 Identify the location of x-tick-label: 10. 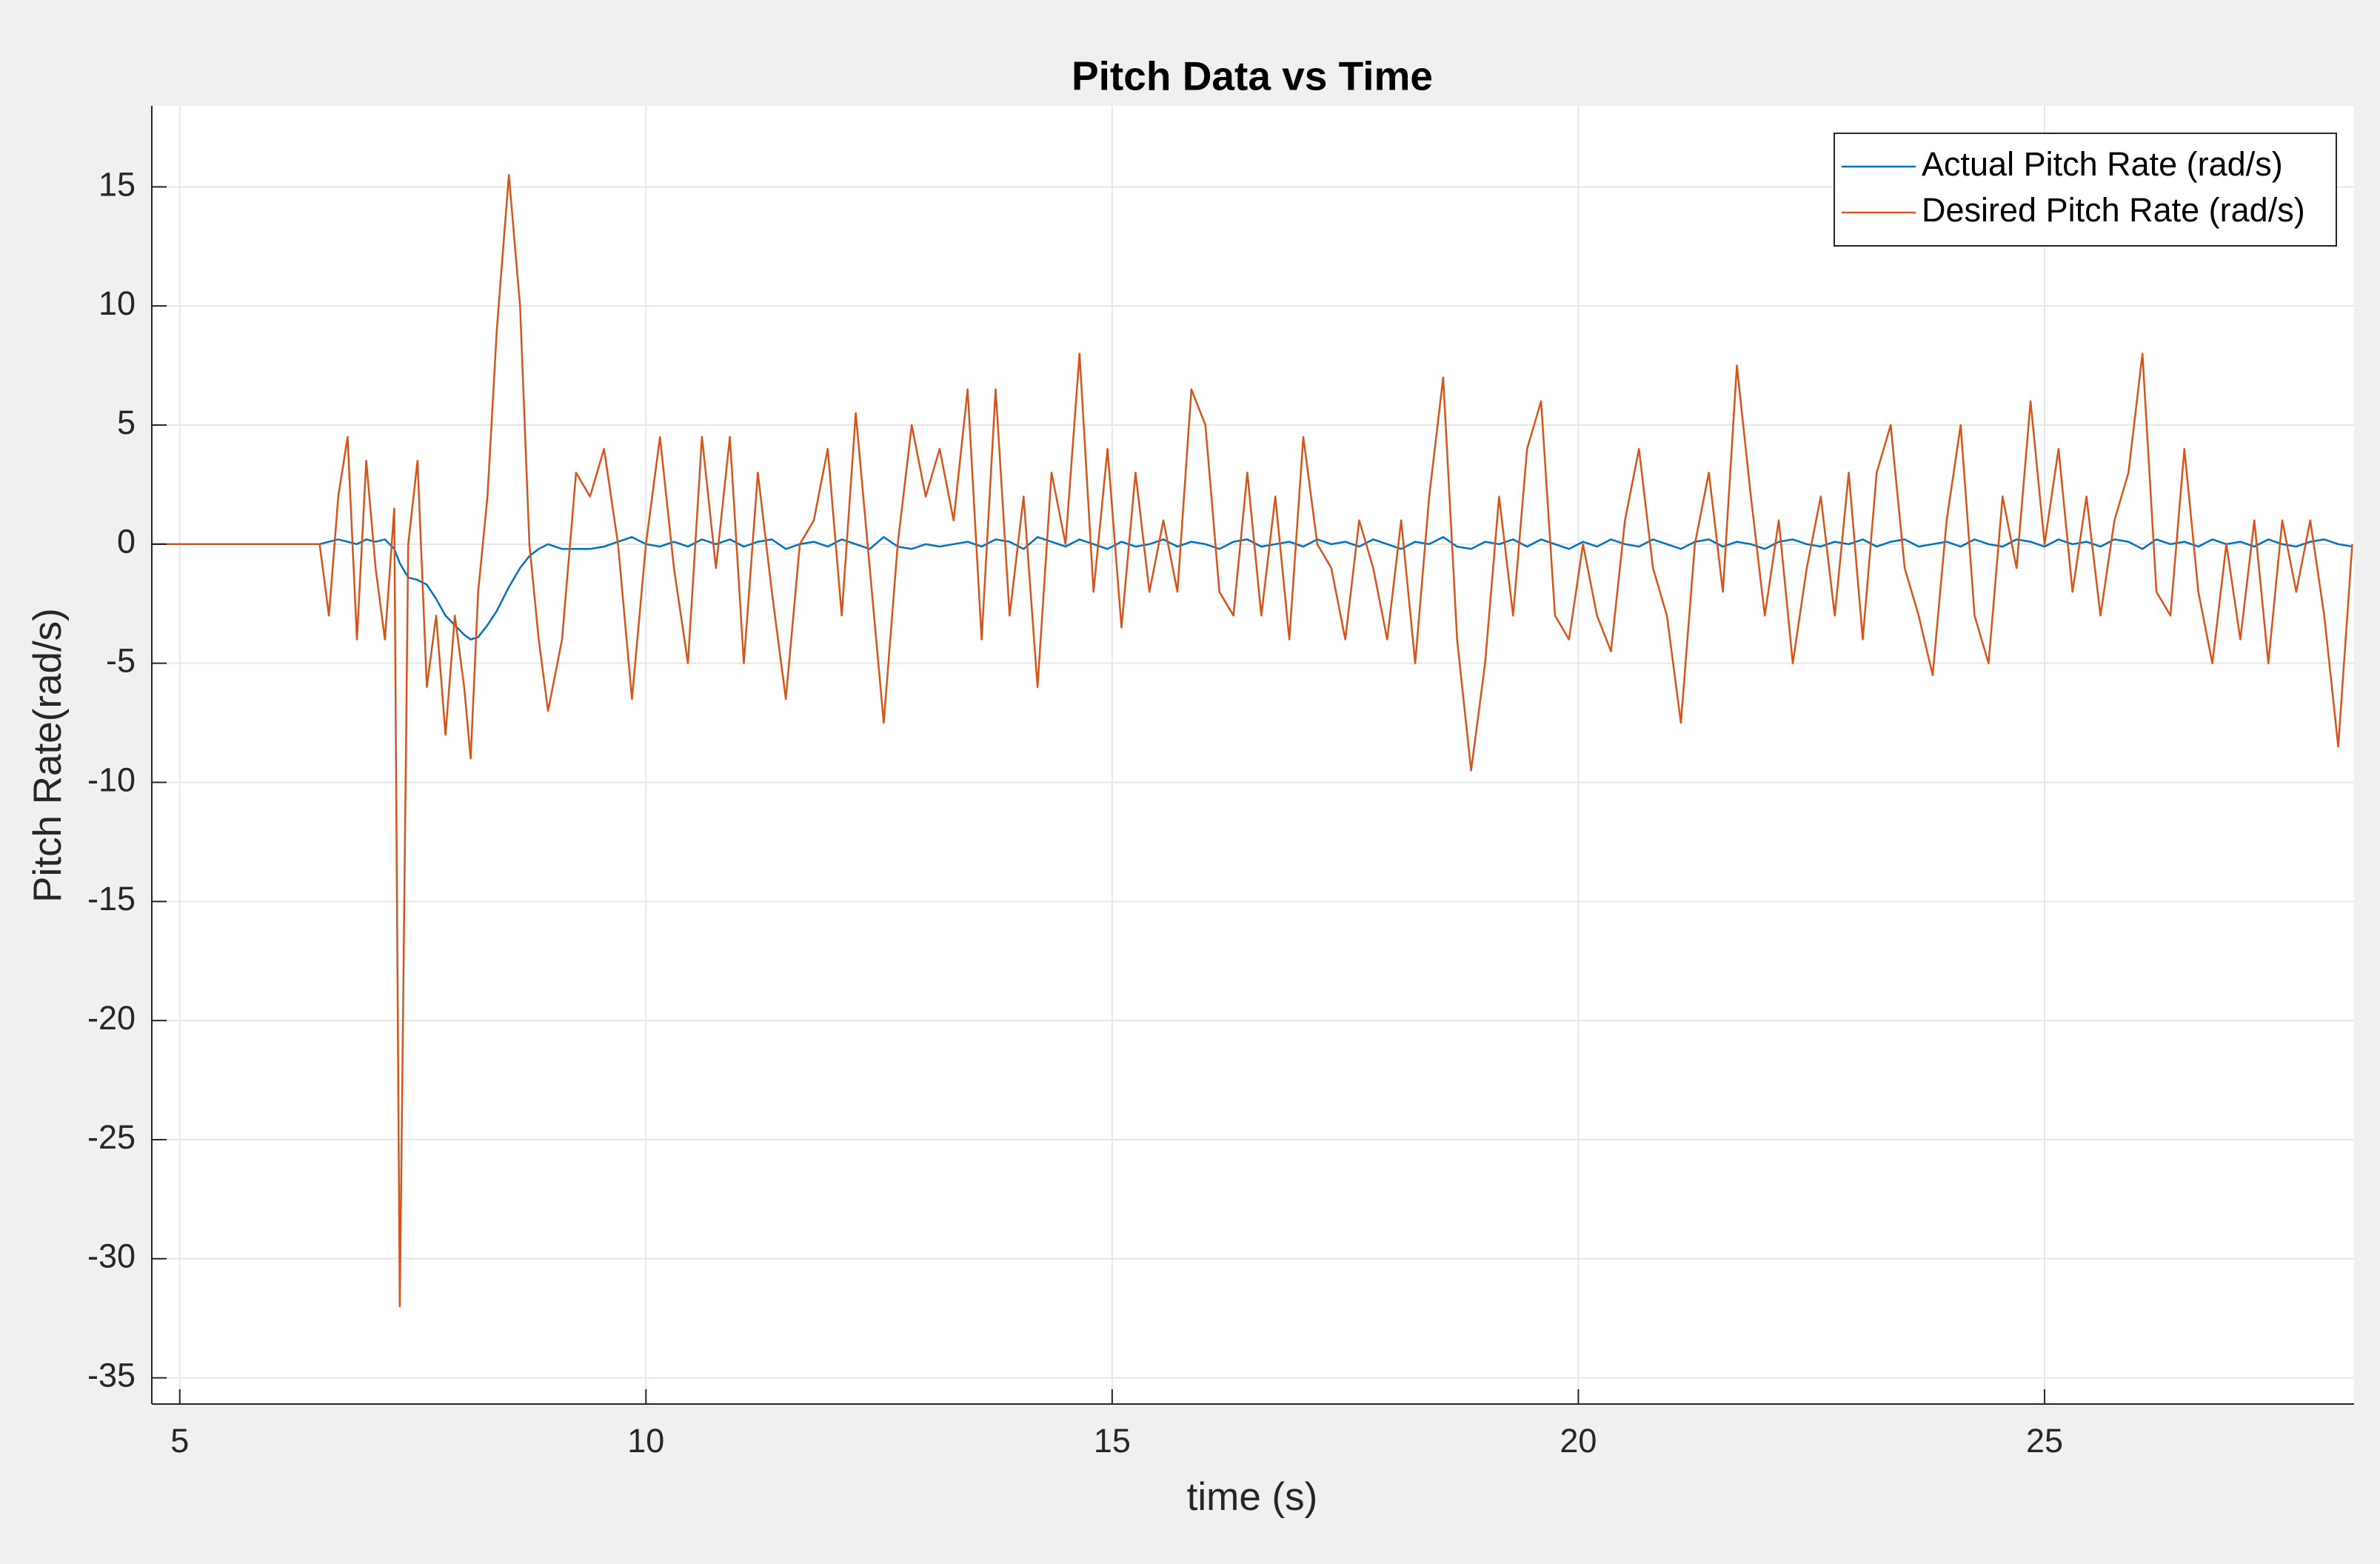
(645, 1441).